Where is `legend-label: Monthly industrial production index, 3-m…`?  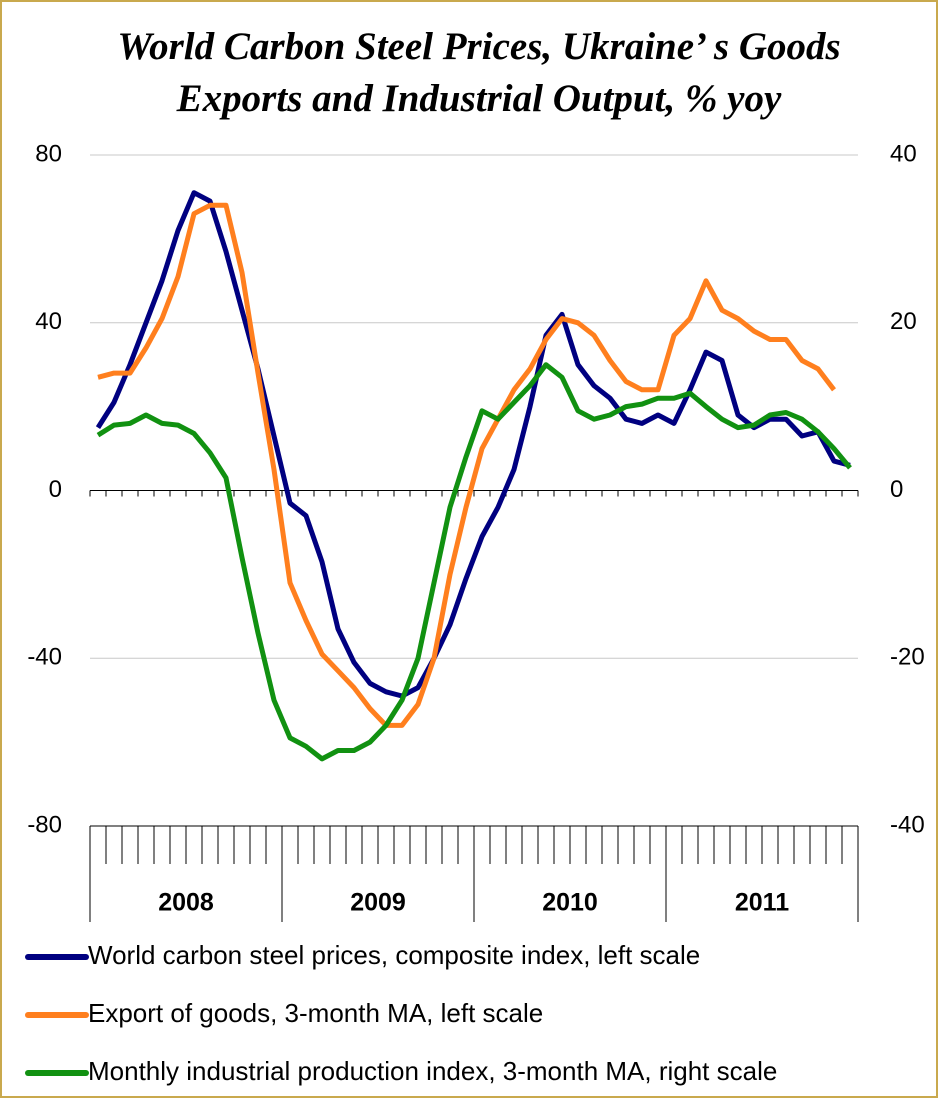
legend-label: Monthly industrial production index, 3-m… is located at coordinates (432, 1071).